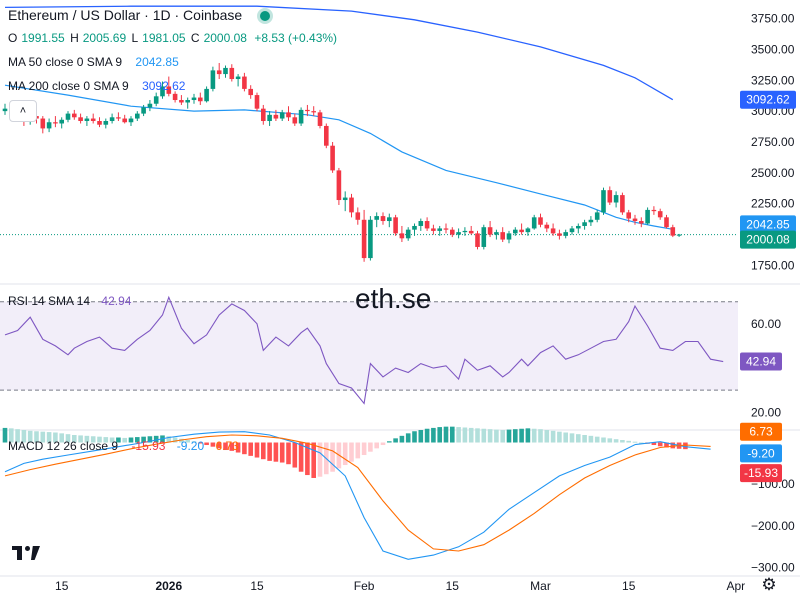 This screenshot has height=600, width=800. What do you see at coordinates (98, 86) in the screenshot?
I see `ma200-legend: MA 200 close 0 SMA 9 3092.62` at bounding box center [98, 86].